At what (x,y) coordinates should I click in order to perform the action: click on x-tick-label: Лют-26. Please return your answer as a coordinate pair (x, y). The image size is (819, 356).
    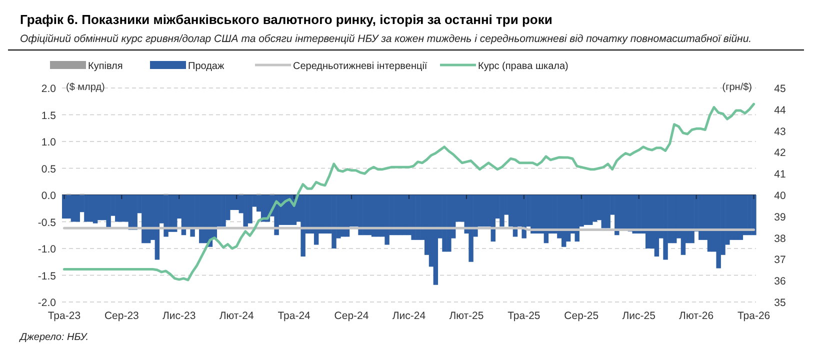
    Looking at the image, I should click on (696, 316).